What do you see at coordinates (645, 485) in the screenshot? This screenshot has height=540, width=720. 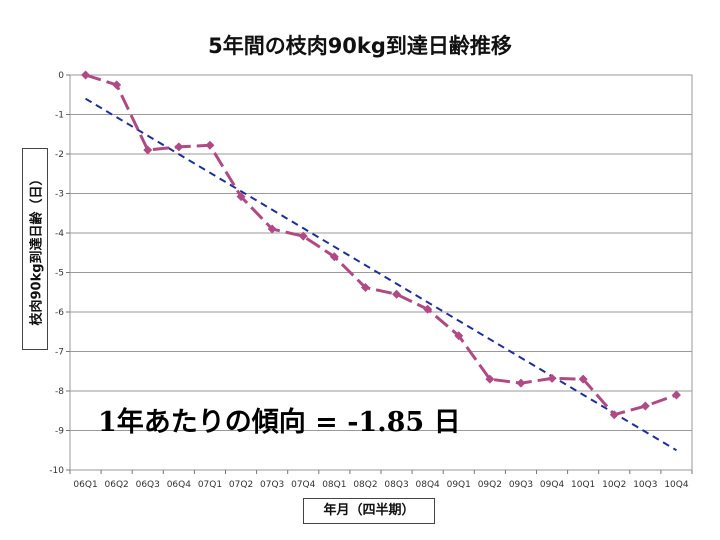 I see `x-tick-label: 10Q3` at bounding box center [645, 485].